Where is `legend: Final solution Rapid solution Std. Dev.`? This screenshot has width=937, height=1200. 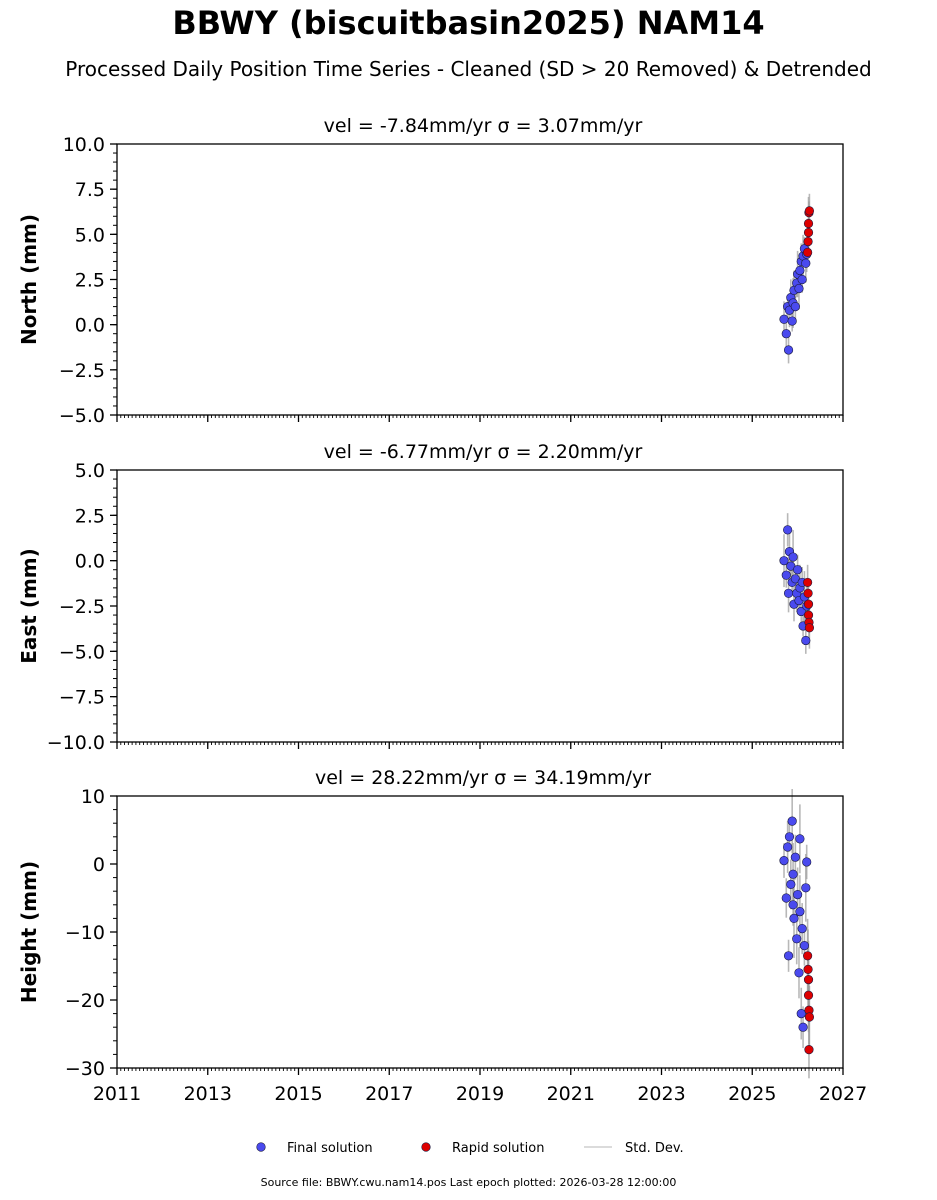
legend: Final solution Rapid solution Std. Dev. is located at coordinates (470, 1148).